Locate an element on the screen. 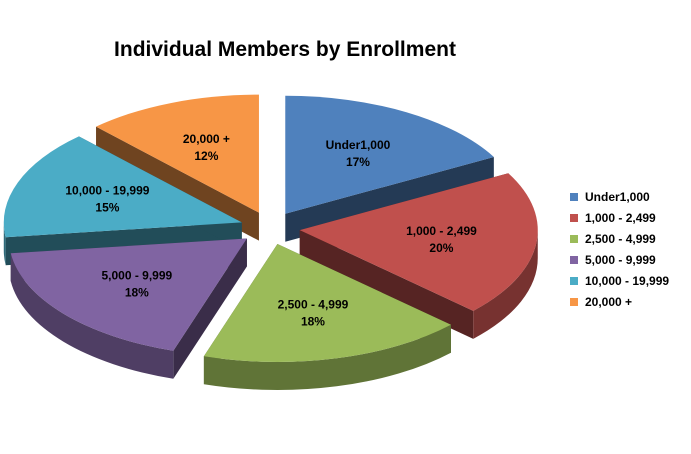 The width and height of the screenshot is (691, 454). legend-label: 10,000 - 19,999 is located at coordinates (627, 280).